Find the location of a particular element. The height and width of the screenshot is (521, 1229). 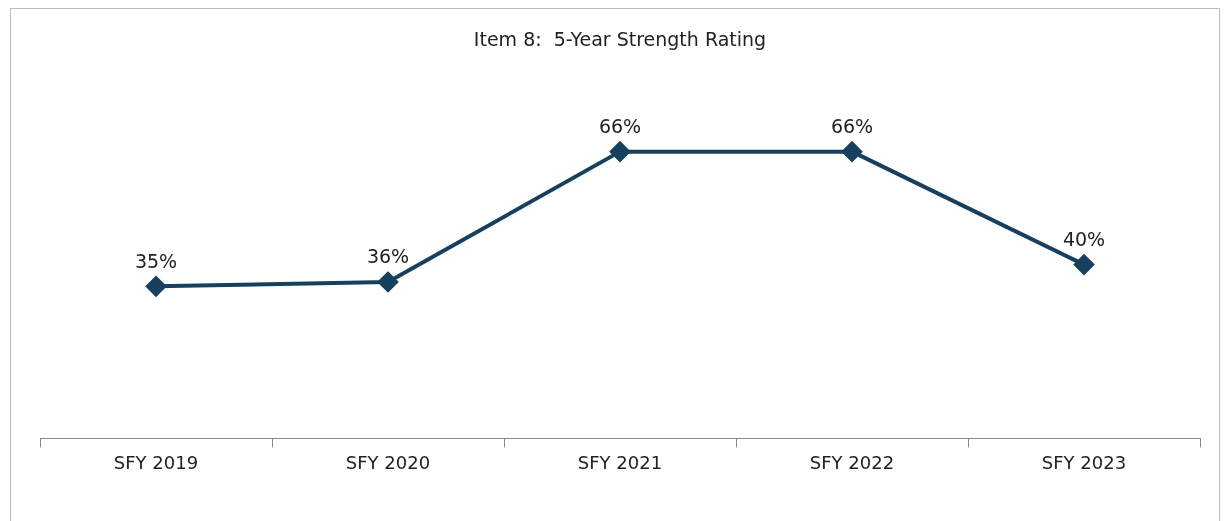

x-tick-label: SFY 2021 is located at coordinates (620, 462).